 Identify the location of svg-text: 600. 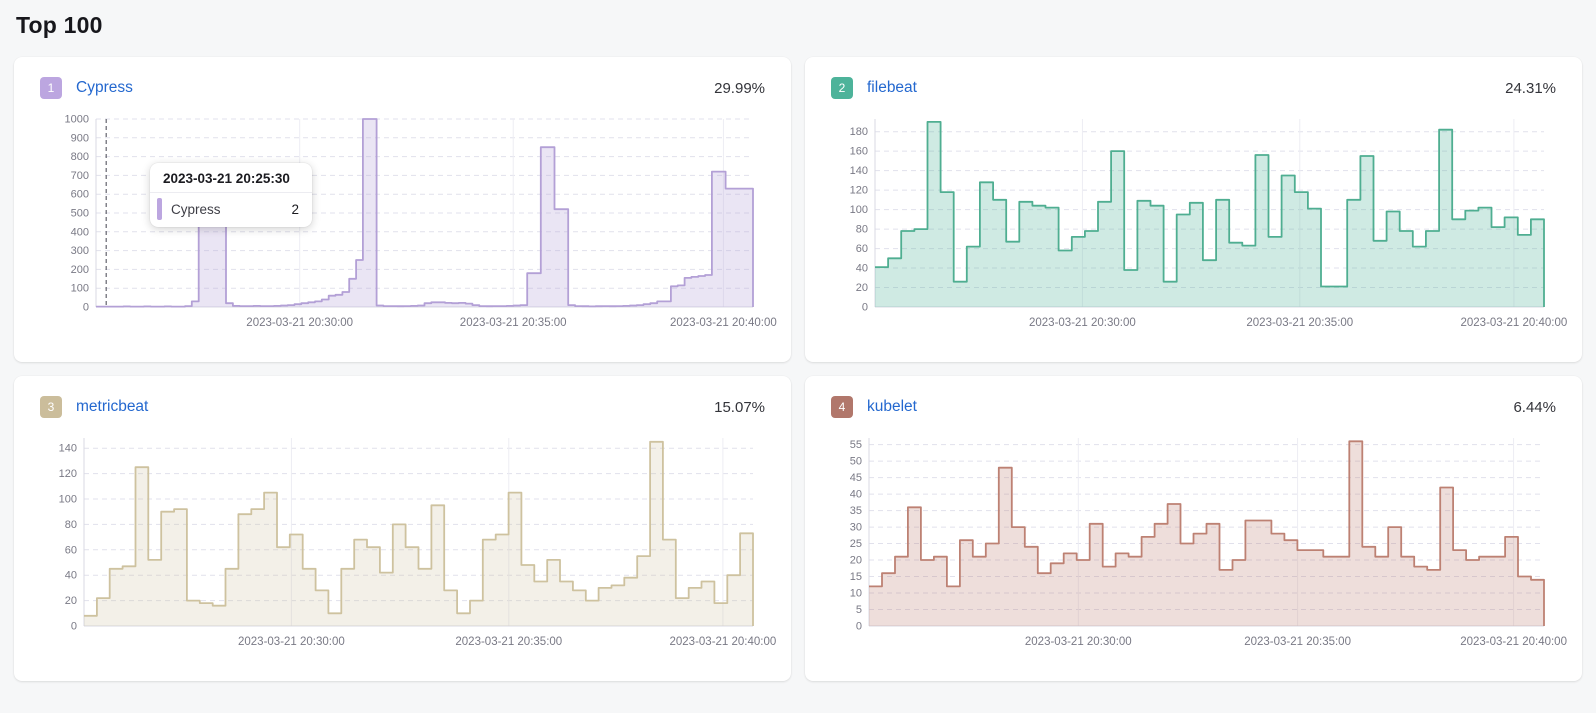
(80, 195).